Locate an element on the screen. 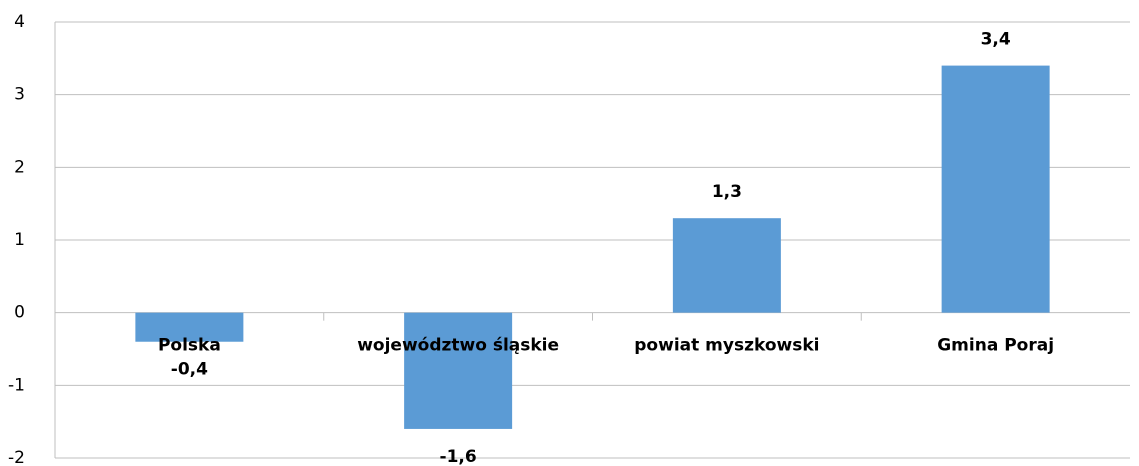 This screenshot has height=466, width=1139. y-tick-label: 1 is located at coordinates (19, 240).